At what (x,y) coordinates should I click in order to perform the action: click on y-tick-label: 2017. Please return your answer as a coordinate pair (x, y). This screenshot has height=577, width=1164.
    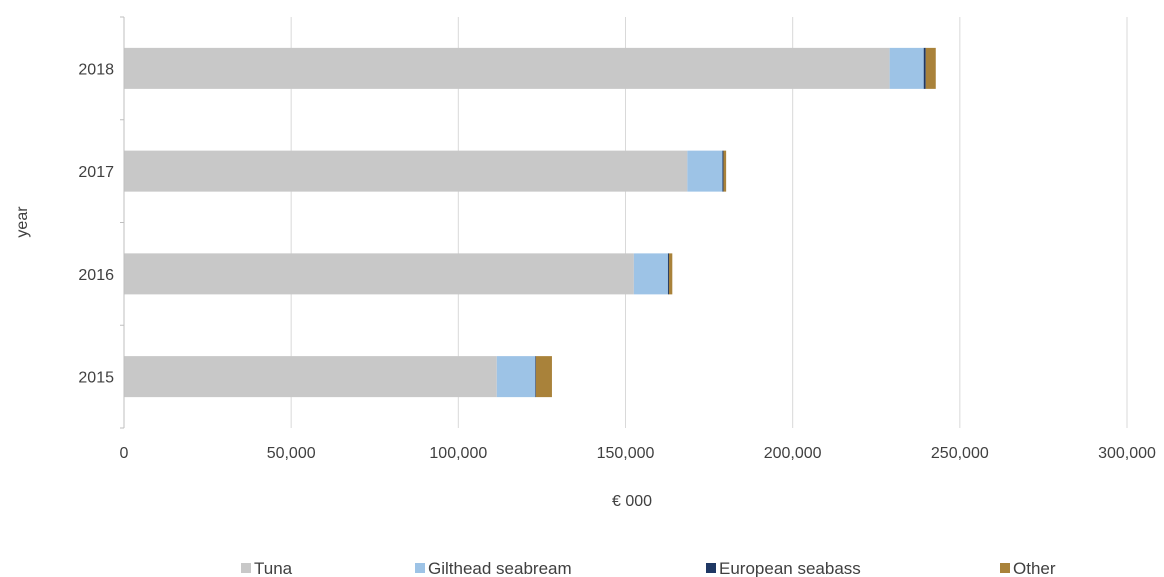
    Looking at the image, I should click on (96, 172).